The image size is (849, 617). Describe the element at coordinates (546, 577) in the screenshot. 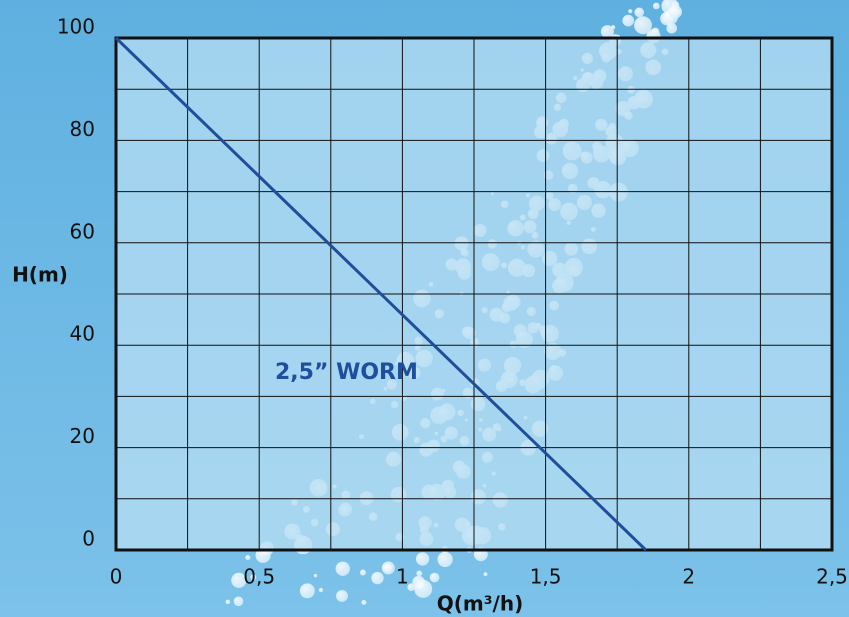

I see `x-tick-label: 1,5` at that location.